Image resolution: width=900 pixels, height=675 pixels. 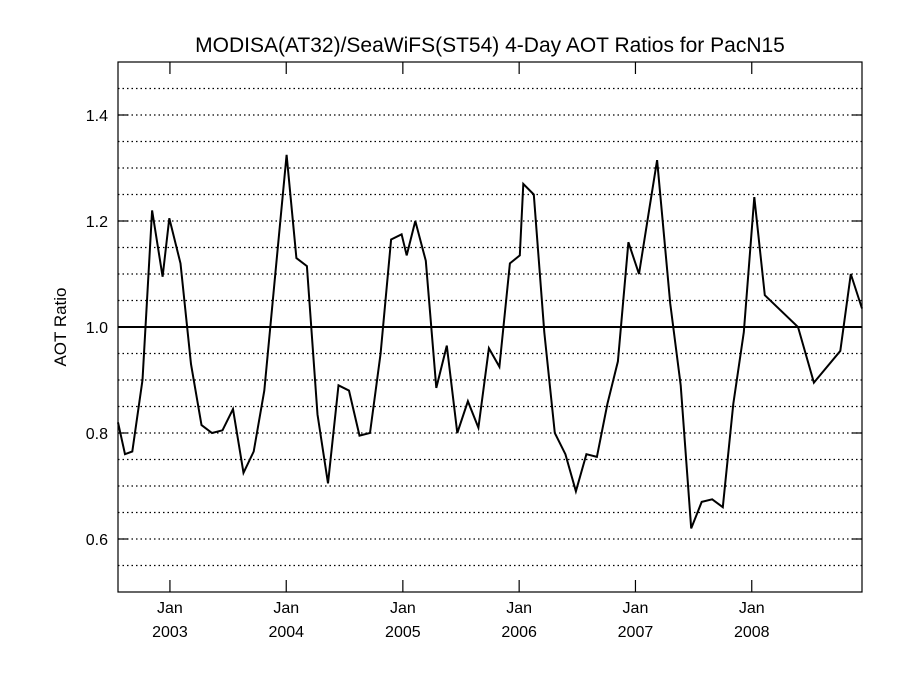 What do you see at coordinates (97, 222) in the screenshot?
I see `y-tick-label: 1.2` at bounding box center [97, 222].